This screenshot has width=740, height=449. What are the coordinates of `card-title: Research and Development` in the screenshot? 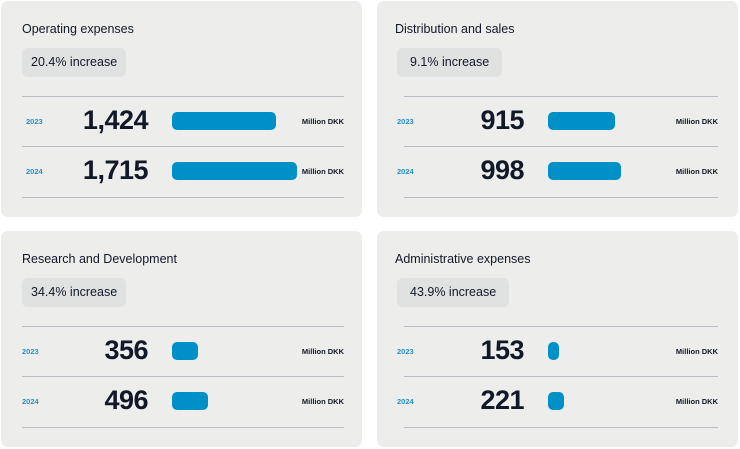 It's located at (99, 259).